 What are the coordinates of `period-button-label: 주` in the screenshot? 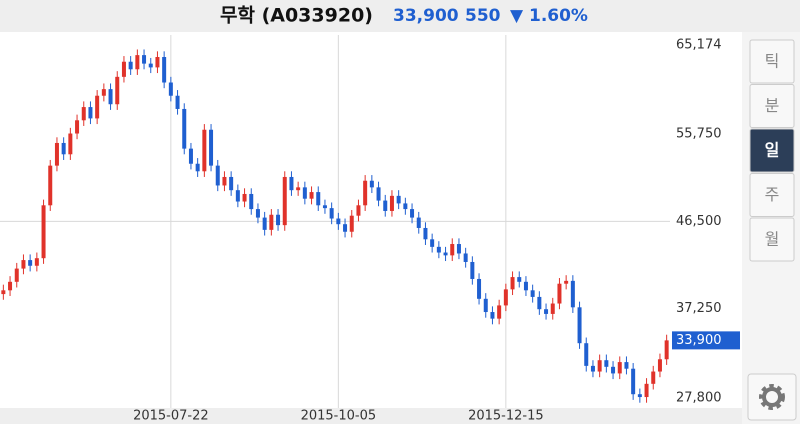 It's located at (772, 194).